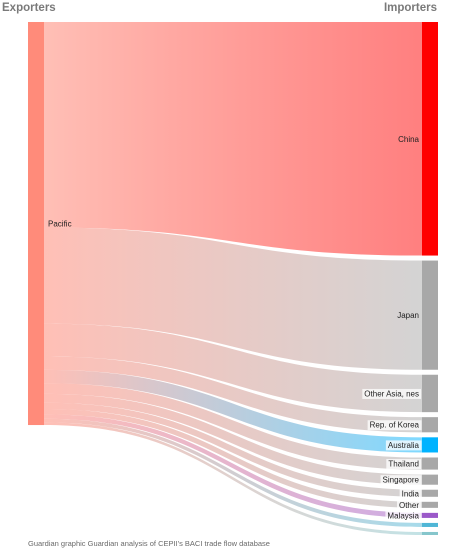 The image size is (464, 552). I want to click on flow-australia, so click(233, 411).